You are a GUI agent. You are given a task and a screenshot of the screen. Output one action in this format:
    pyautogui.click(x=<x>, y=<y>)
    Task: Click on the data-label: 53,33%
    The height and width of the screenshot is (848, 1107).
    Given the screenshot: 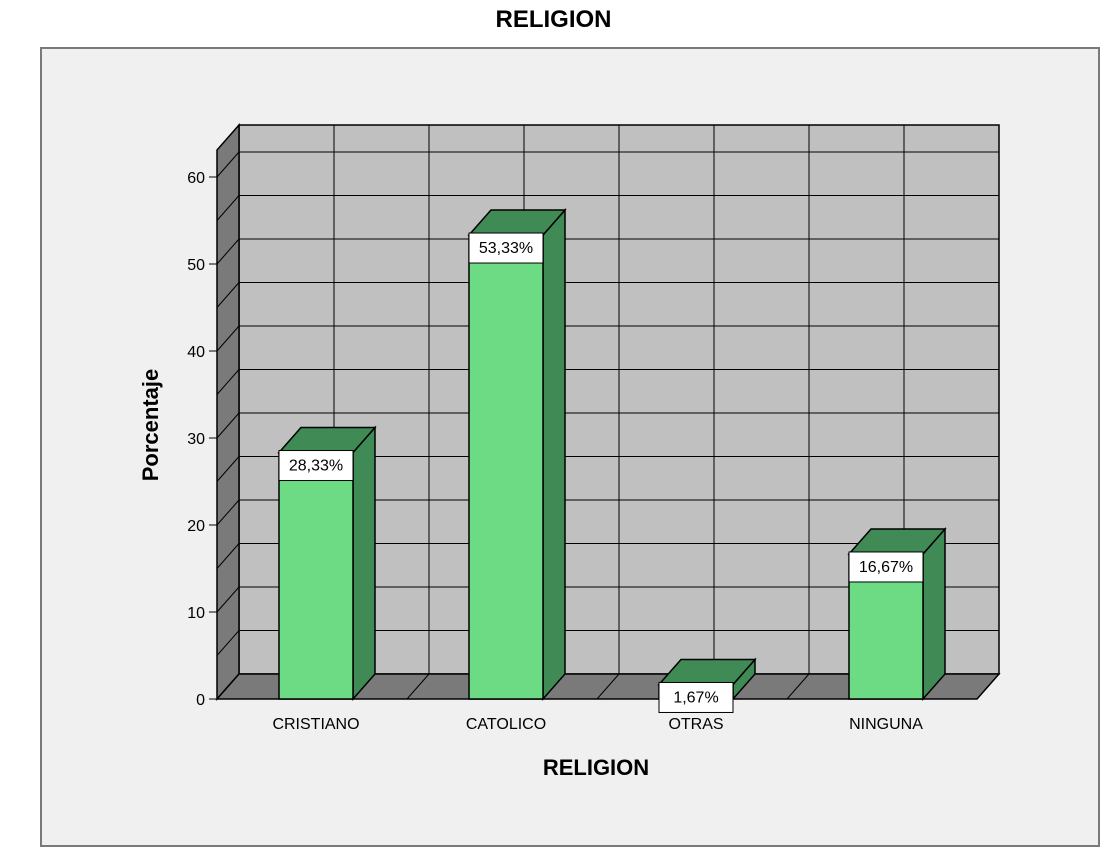 What is the action you would take?
    pyautogui.click(x=506, y=248)
    